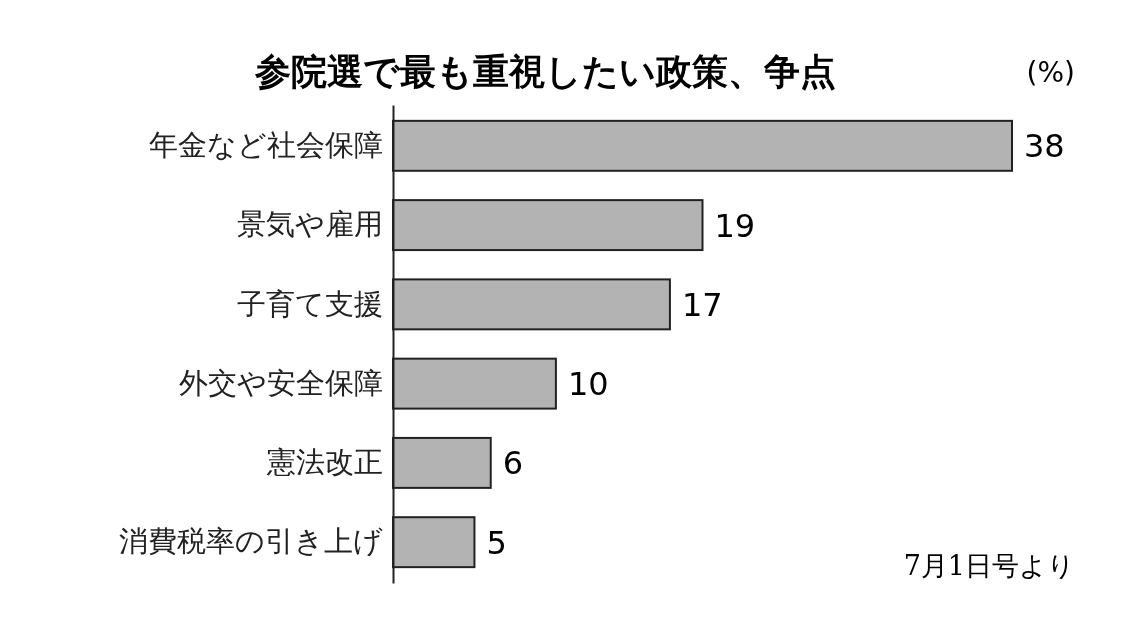 Image resolution: width=1134 pixels, height=621 pixels. Describe the element at coordinates (310, 224) in the screenshot. I see `y-tick-label: 景気や雇用` at that location.